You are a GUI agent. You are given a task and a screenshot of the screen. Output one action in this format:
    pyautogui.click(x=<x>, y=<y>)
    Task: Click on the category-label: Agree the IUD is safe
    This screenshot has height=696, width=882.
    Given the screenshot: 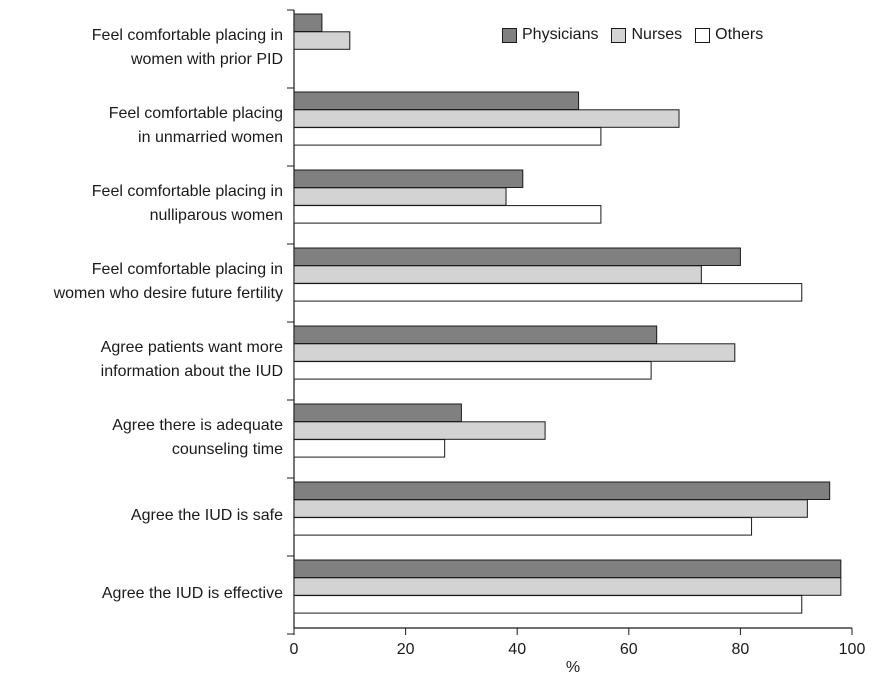 What is the action you would take?
    pyautogui.click(x=207, y=516)
    